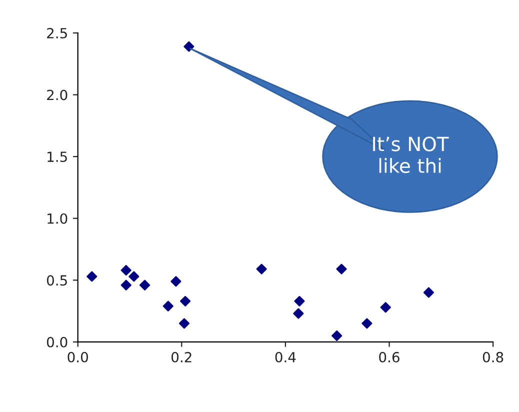 This screenshot has height=412, width=519. I want to click on x-tick-label: 0.2, so click(182, 357).